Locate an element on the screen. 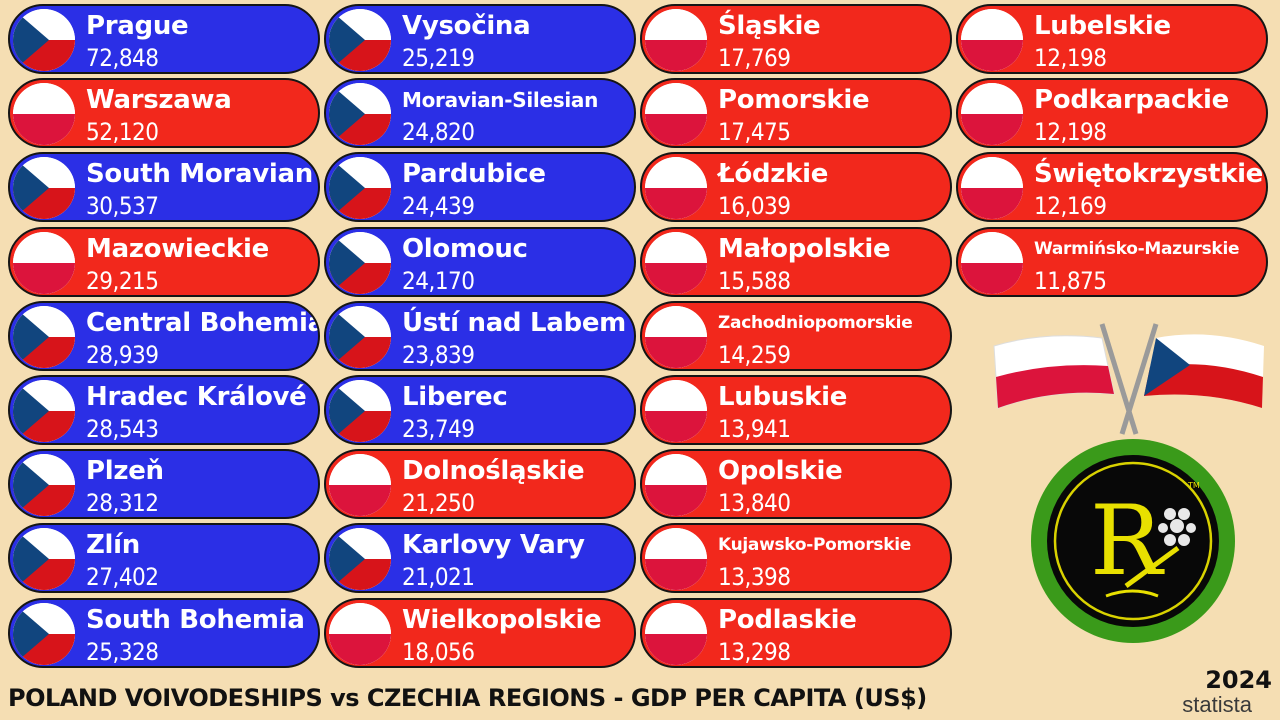 Image resolution: width=1280 pixels, height=720 pixels. region-pill: South Moravian 30,537 is located at coordinates (164, 187).